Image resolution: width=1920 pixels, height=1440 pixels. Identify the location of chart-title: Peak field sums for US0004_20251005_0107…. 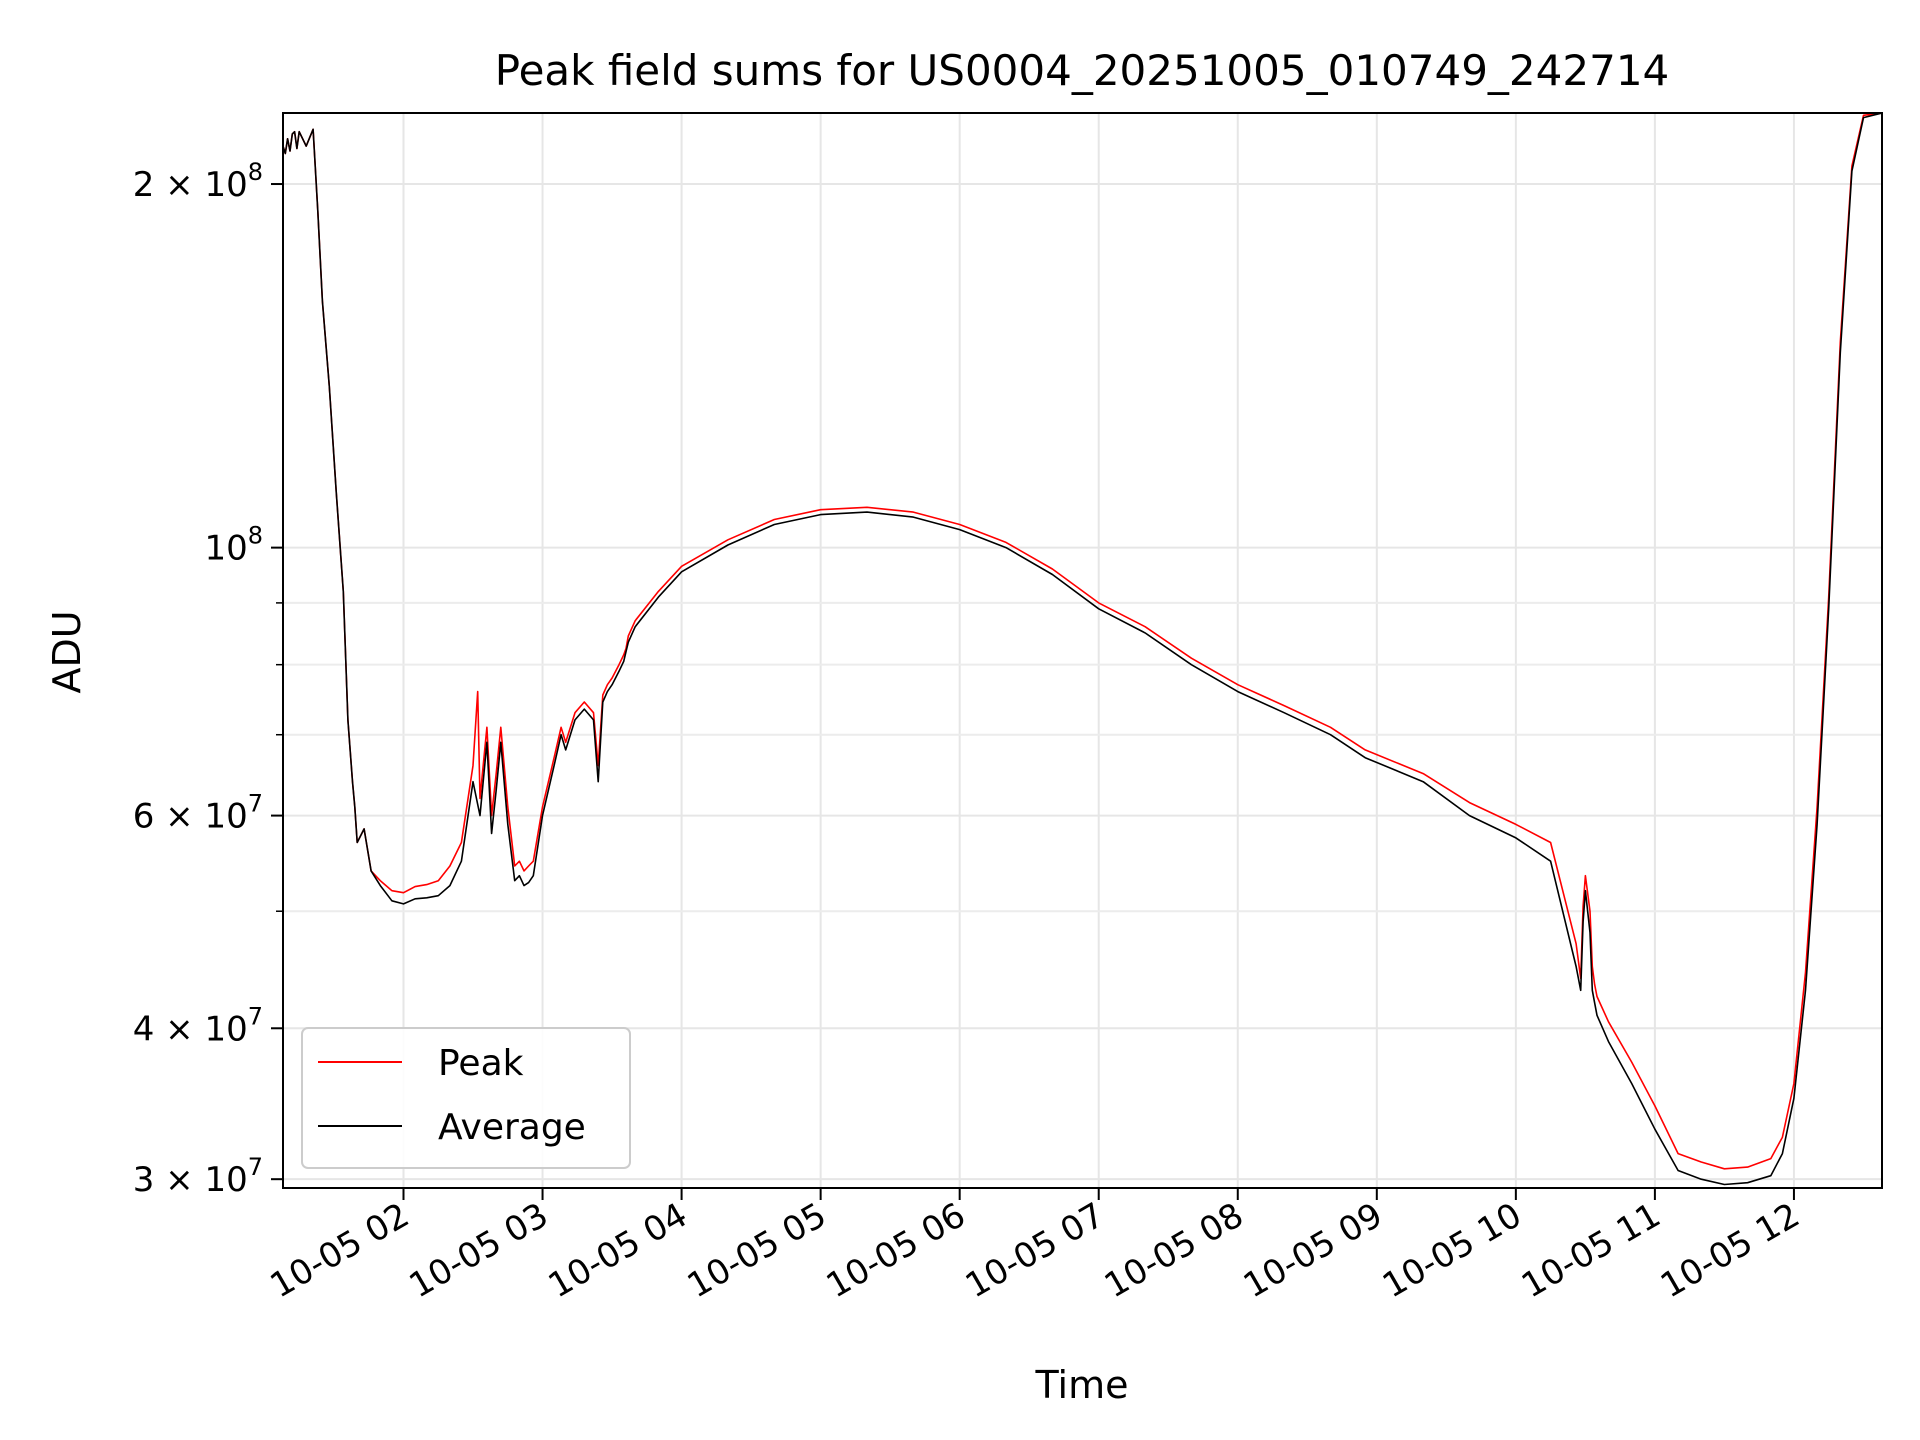
(1082, 70).